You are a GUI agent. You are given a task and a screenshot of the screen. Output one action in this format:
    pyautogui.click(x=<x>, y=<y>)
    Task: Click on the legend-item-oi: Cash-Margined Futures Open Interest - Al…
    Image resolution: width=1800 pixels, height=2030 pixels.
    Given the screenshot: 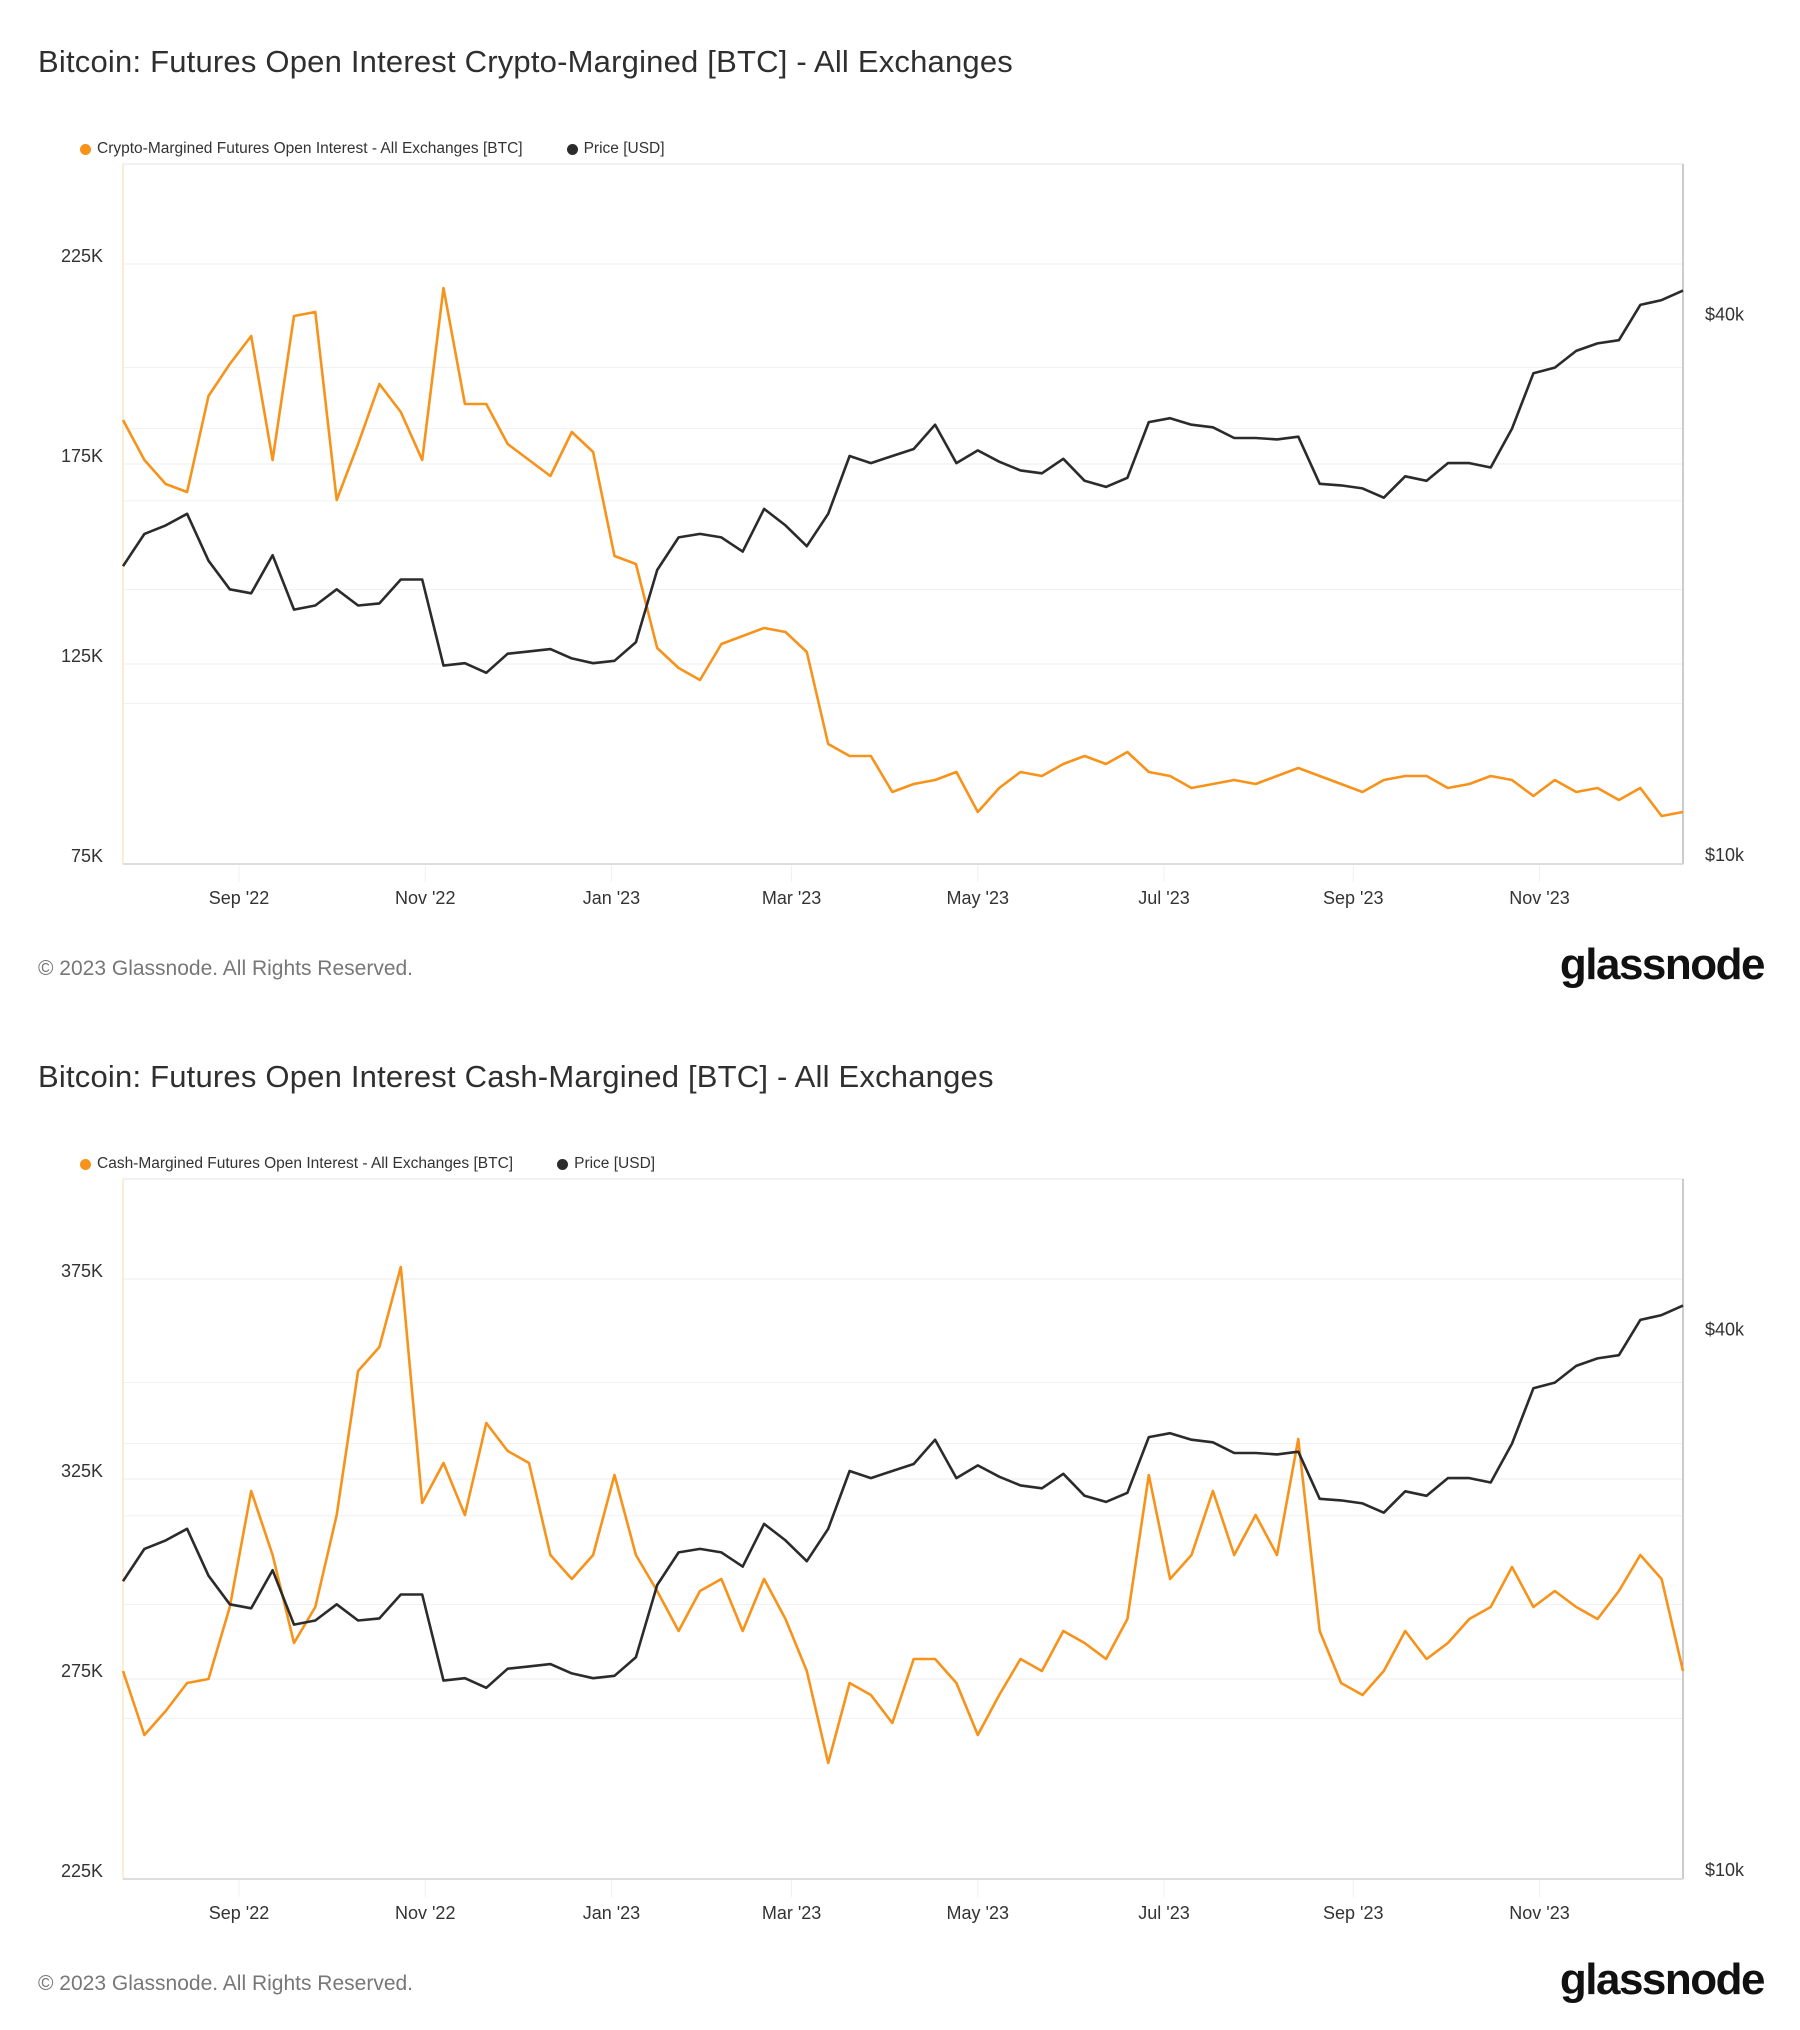 What is the action you would take?
    pyautogui.click(x=296, y=1164)
    